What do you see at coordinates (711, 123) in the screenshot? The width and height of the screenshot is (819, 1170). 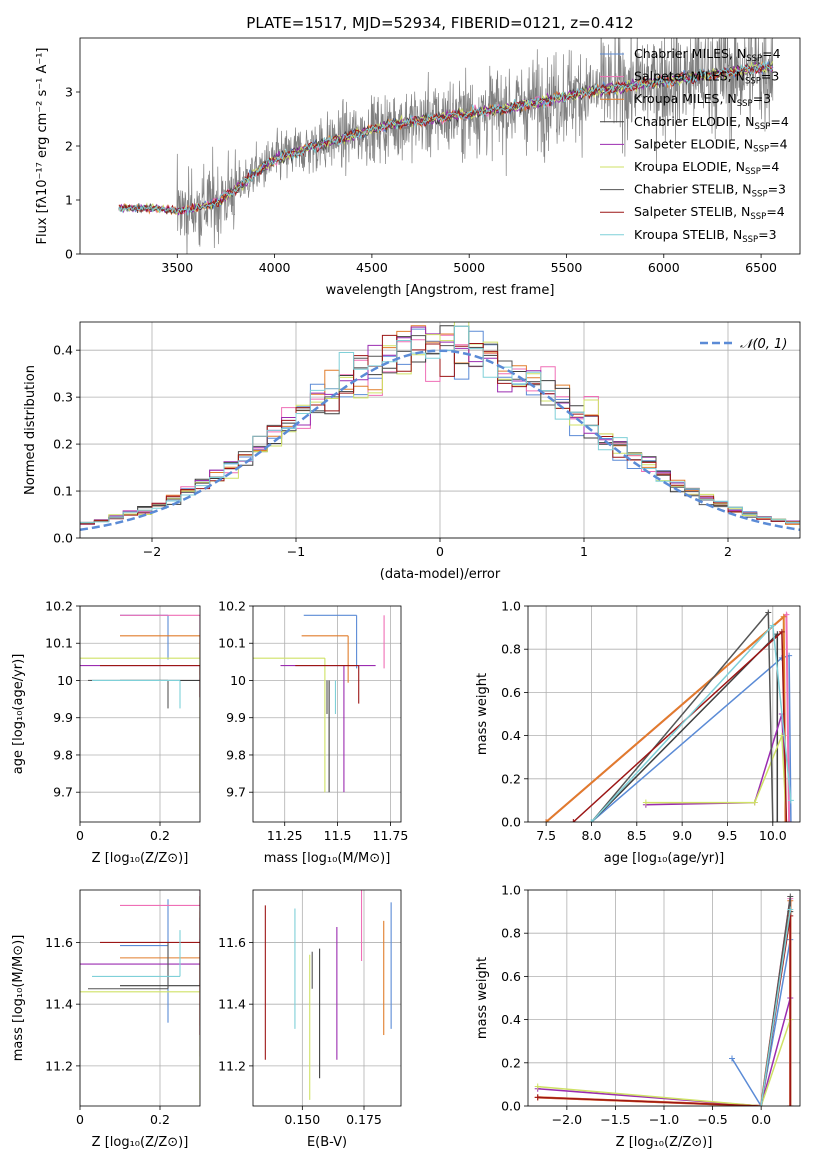 I see `legend-label: Chabrier ELODIE, NSSP=4` at bounding box center [711, 123].